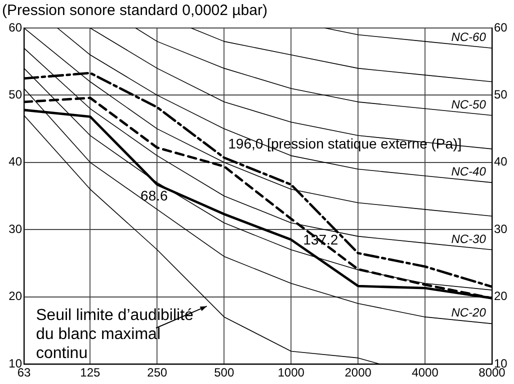 The image size is (514, 384). I want to click on series-label: NC-20, so click(468, 313).